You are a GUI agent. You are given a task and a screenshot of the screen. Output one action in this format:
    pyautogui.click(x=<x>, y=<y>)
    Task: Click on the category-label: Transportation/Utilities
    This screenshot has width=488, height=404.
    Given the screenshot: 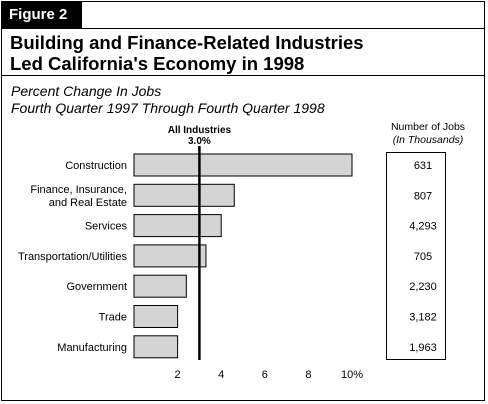 What is the action you would take?
    pyautogui.click(x=73, y=257)
    